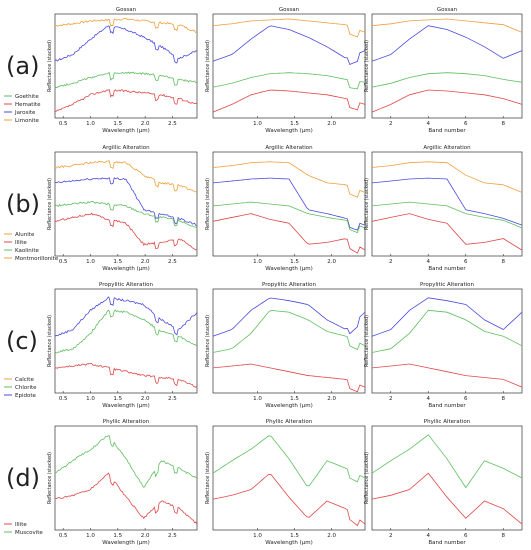  What do you see at coordinates (23, 204) in the screenshot?
I see `row-label-1: (b)` at bounding box center [23, 204].